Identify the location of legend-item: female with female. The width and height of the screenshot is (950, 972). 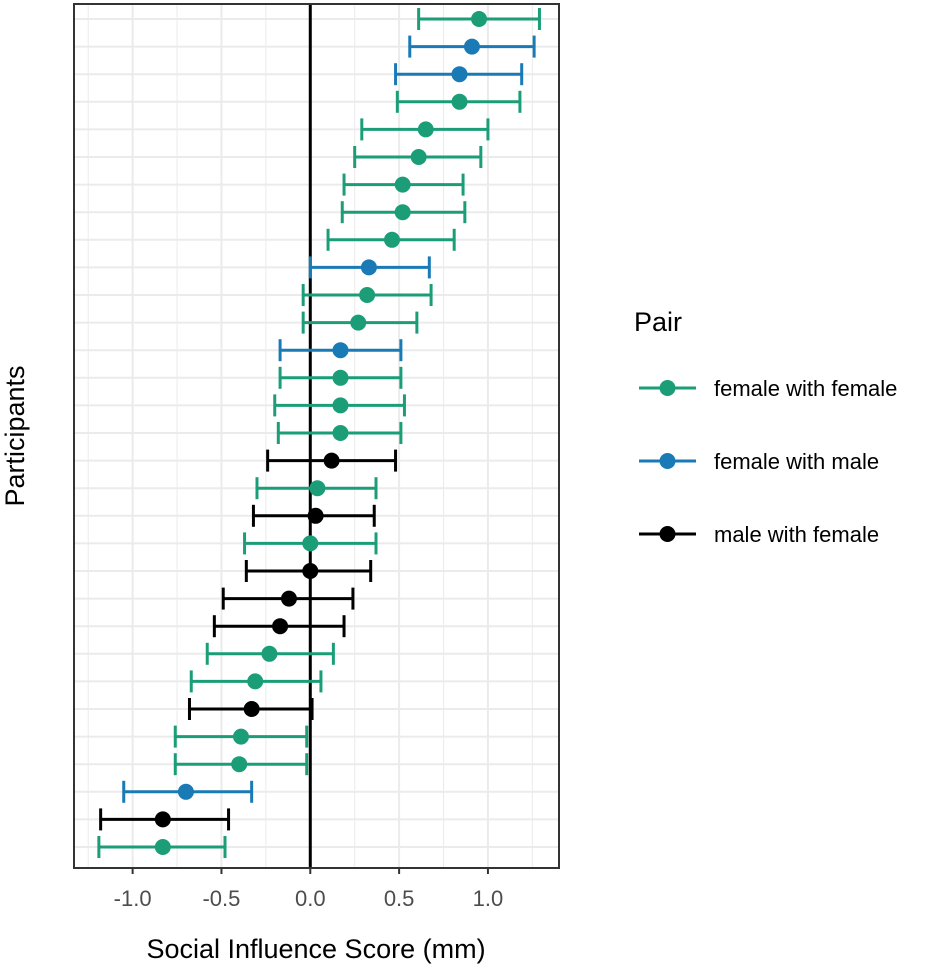
(768, 388).